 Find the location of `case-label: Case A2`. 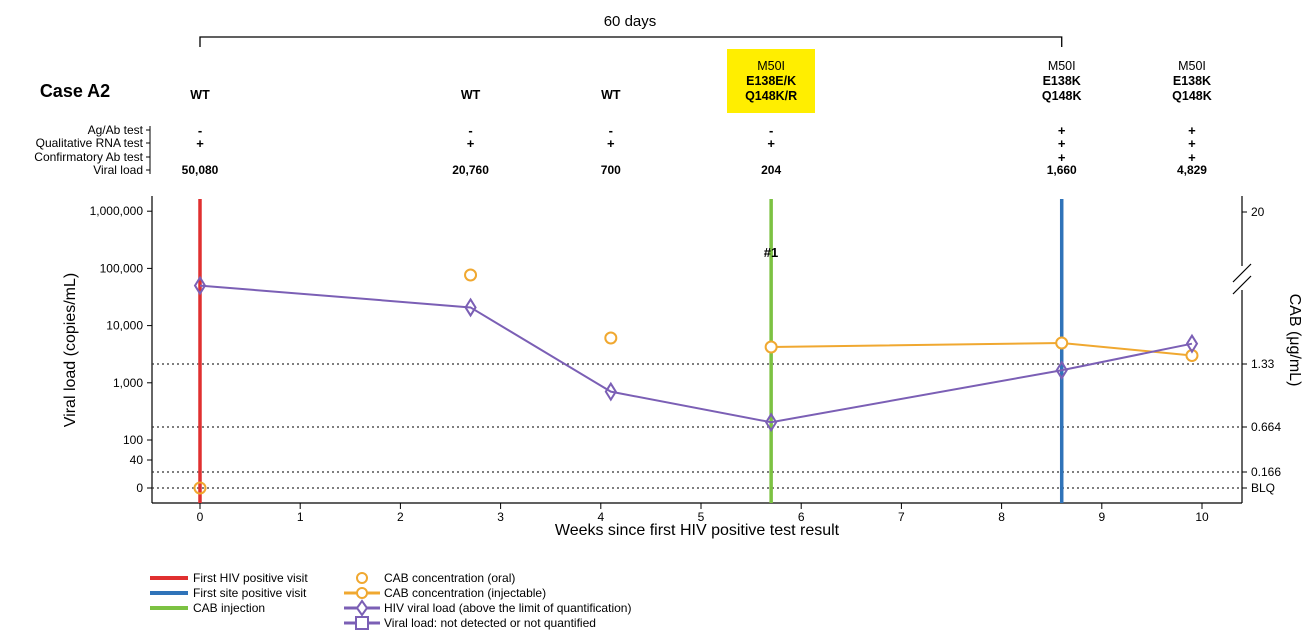

case-label: Case A2 is located at coordinates (75, 91).